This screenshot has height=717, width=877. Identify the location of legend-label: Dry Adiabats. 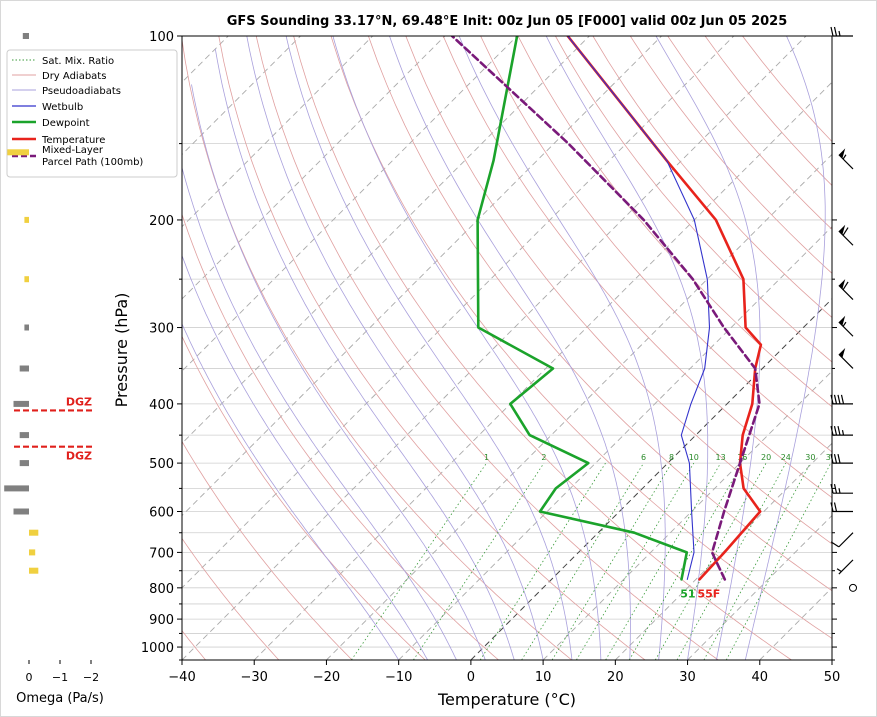
(74, 76).